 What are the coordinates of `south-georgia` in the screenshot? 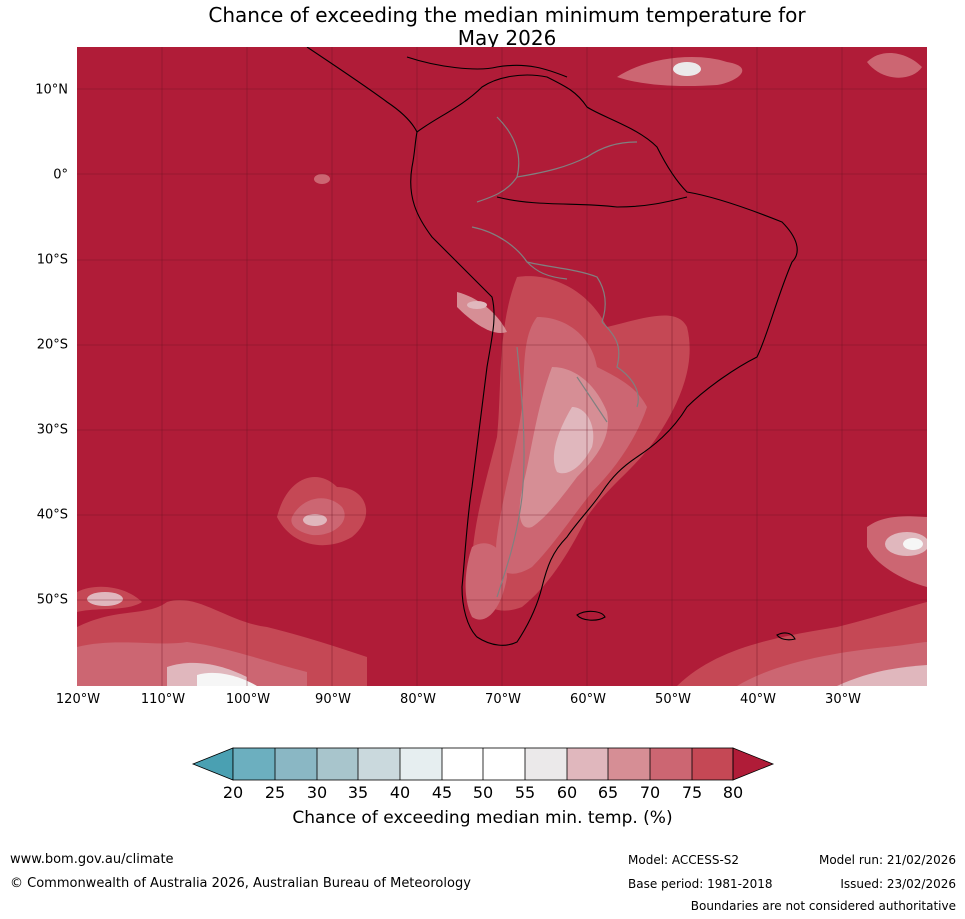 It's located at (786, 636).